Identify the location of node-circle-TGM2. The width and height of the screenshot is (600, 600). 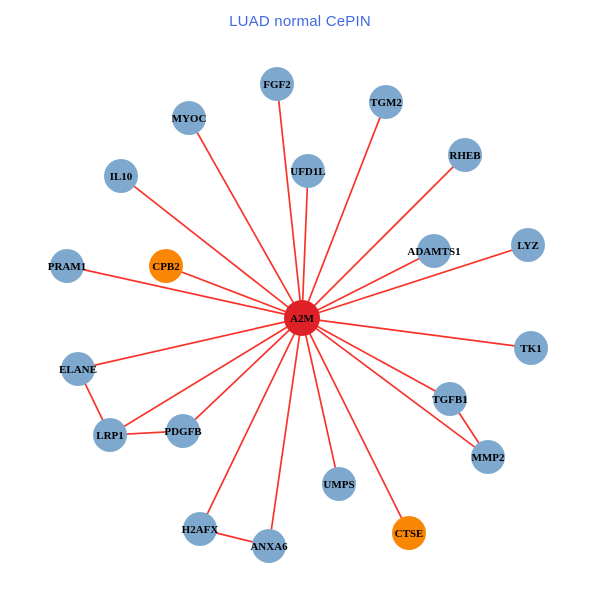
(386, 102).